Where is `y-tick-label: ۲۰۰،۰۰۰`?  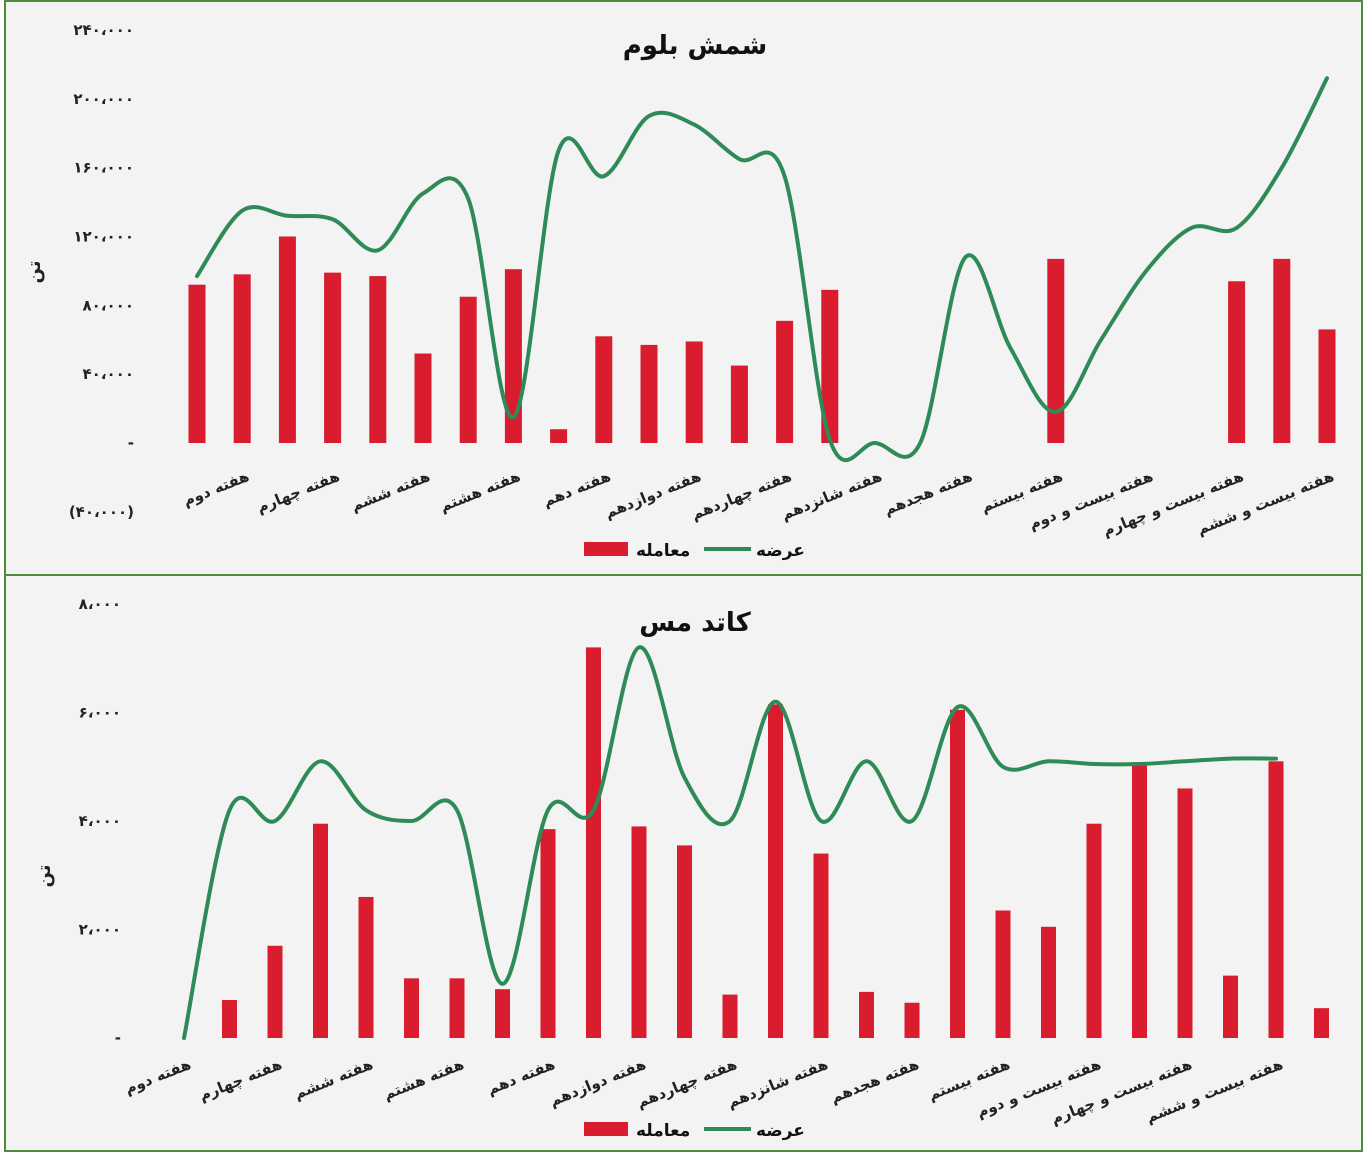
y-tick-label: ۲۰۰،۰۰۰ is located at coordinates (103, 99).